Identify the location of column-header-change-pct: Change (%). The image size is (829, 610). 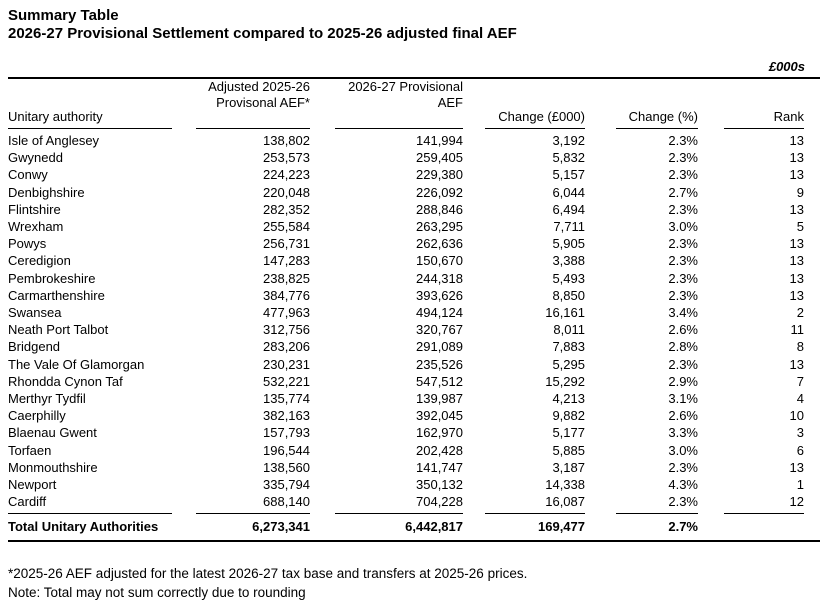
(641, 104).